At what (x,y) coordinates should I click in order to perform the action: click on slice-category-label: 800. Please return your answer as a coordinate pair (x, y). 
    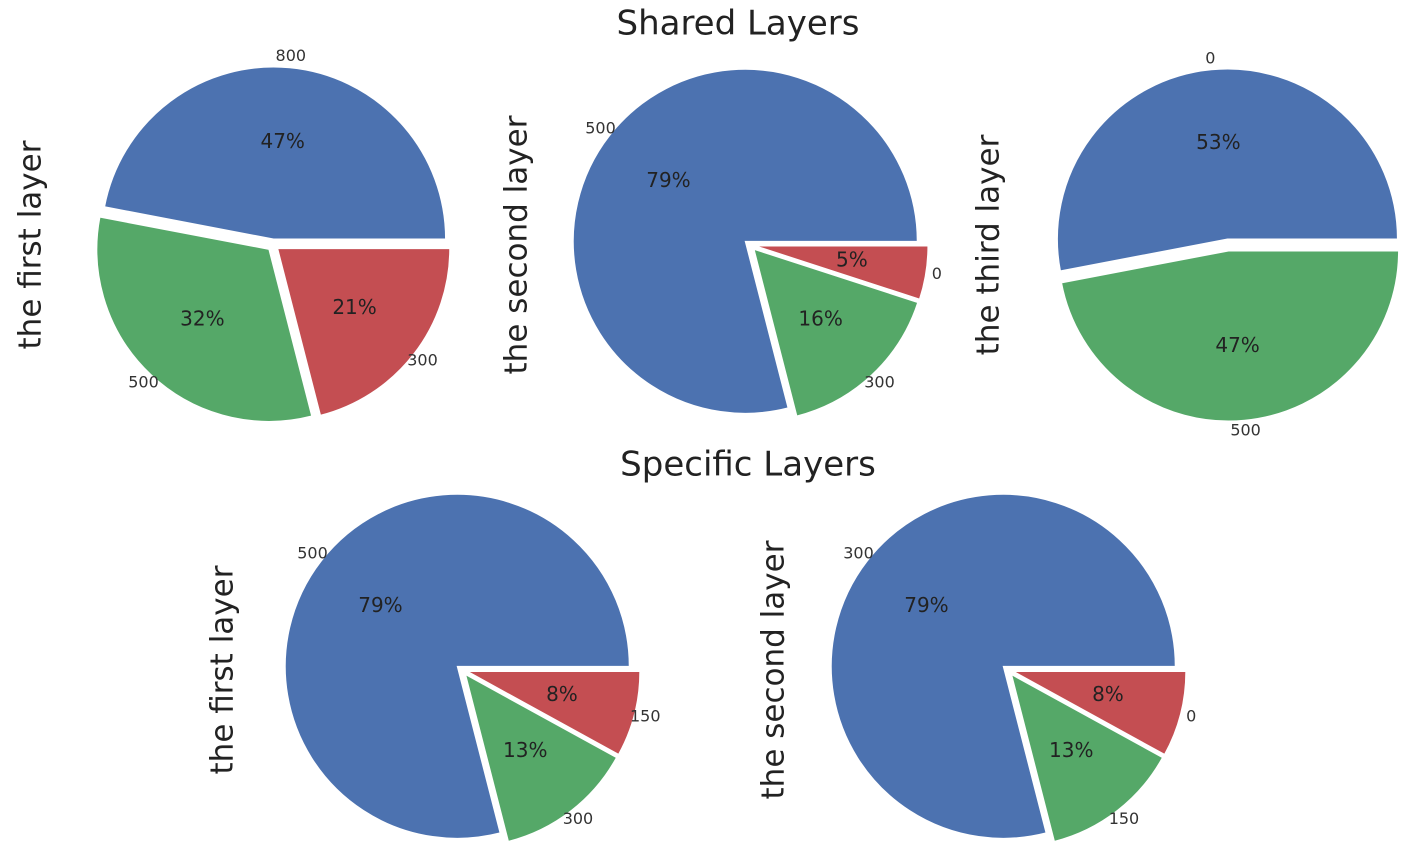
    Looking at the image, I should click on (291, 55).